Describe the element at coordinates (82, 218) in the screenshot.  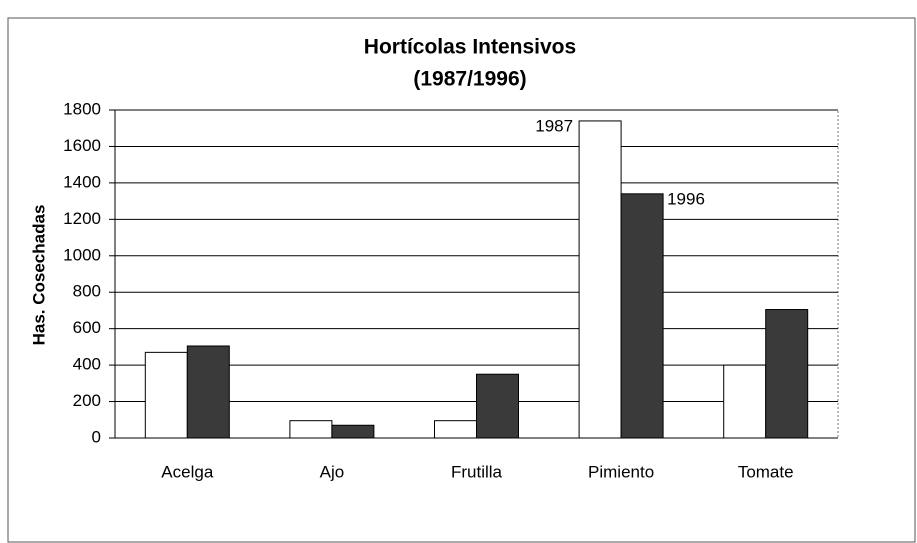
I see `y-tick-label: 1200` at that location.